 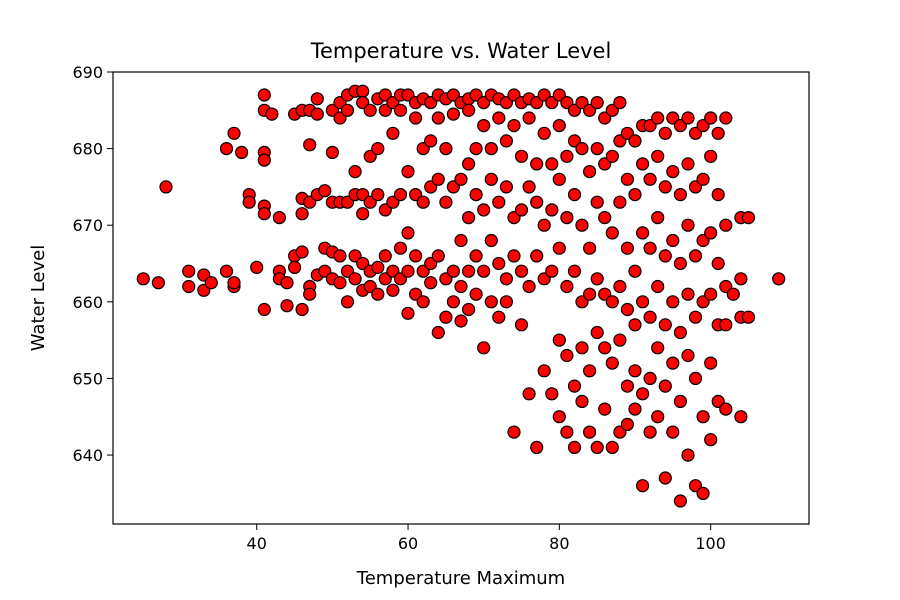 What do you see at coordinates (710, 543) in the screenshot?
I see `x-tick-label: 100` at bounding box center [710, 543].